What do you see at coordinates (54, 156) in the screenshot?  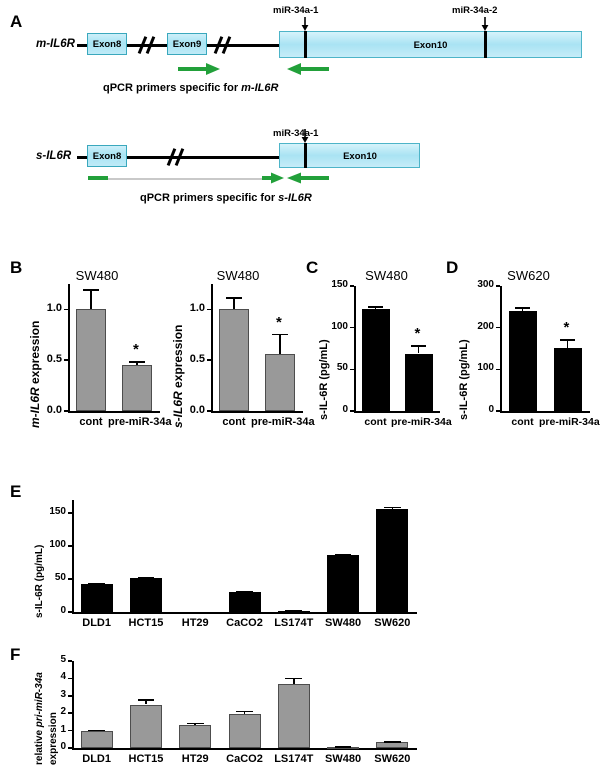 I see `gene-label-s-il6r: s-IL6R` at bounding box center [54, 156].